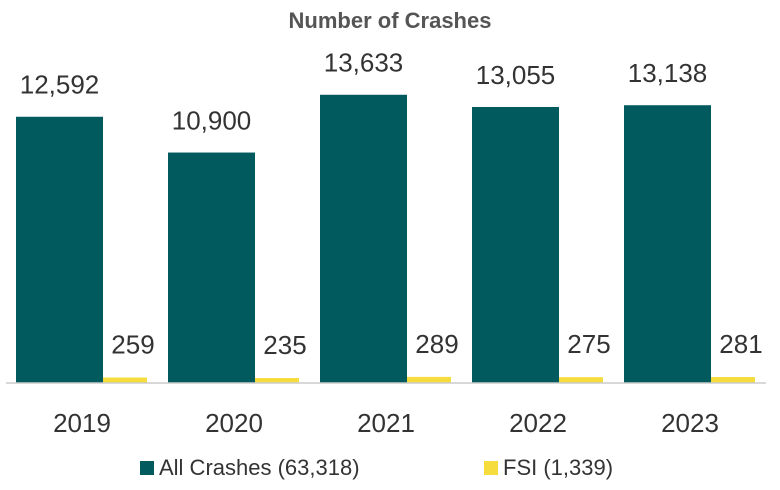  What do you see at coordinates (668, 73) in the screenshot?
I see `data-label: 13,138` at bounding box center [668, 73].